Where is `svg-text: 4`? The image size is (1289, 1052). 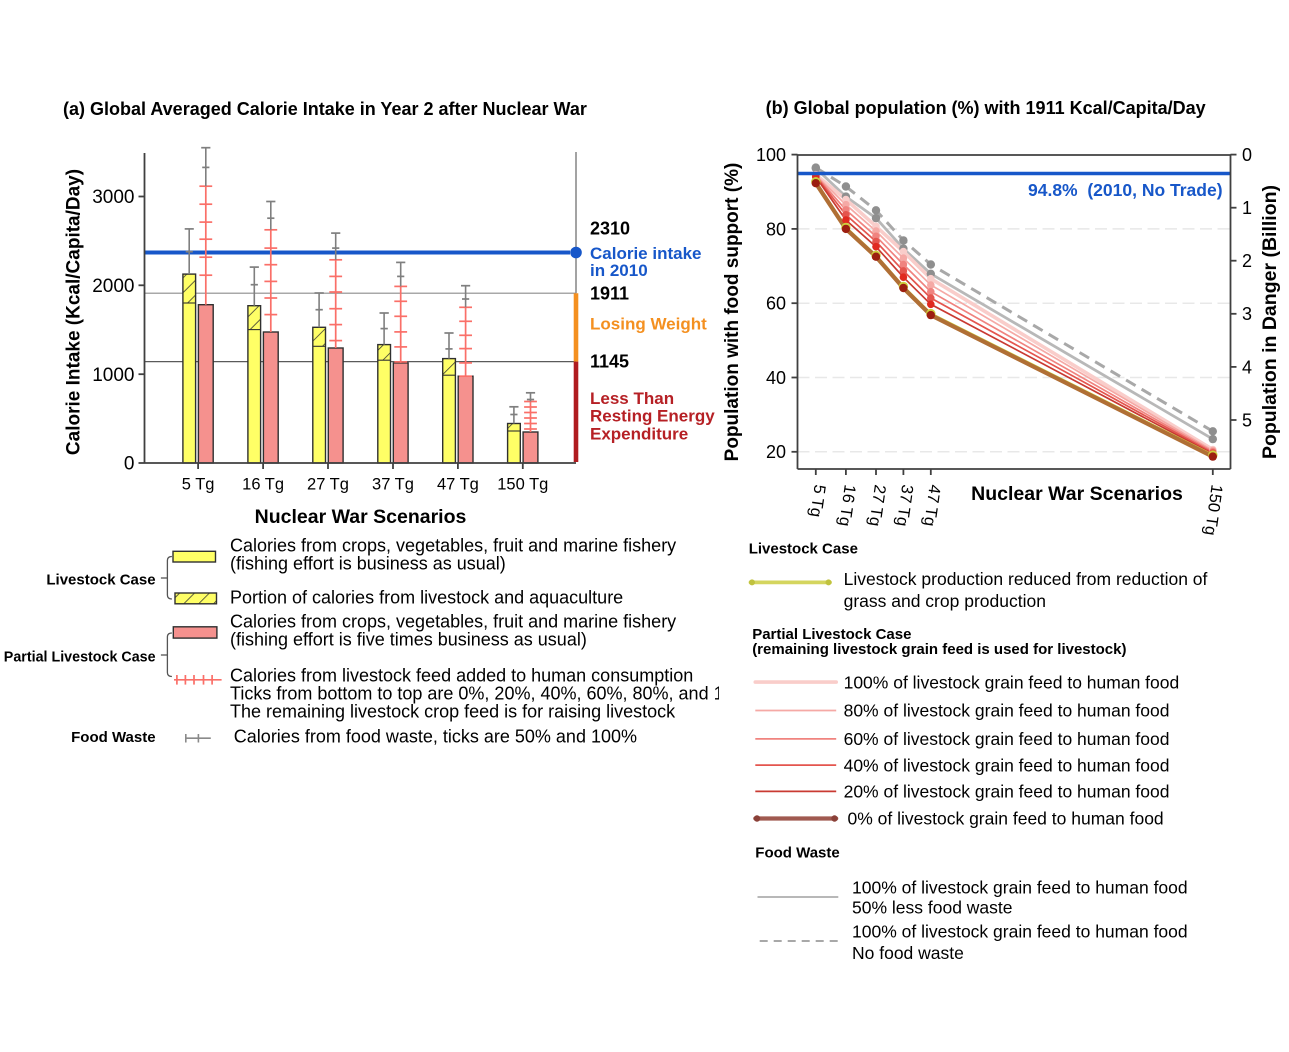
svg-text: 4 is located at coordinates (1247, 367).